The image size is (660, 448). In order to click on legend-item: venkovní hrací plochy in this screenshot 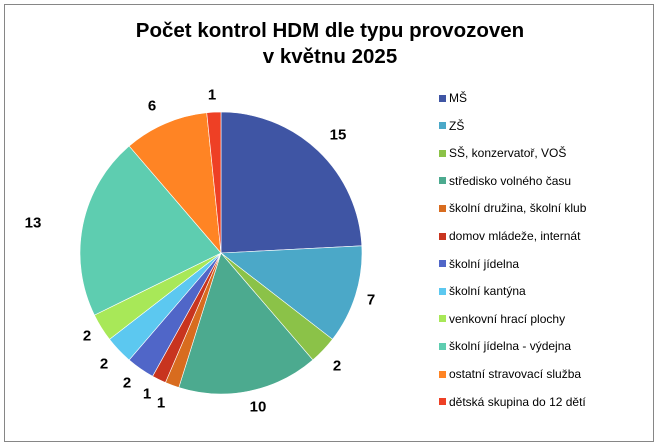, I will do `click(502, 319)`.